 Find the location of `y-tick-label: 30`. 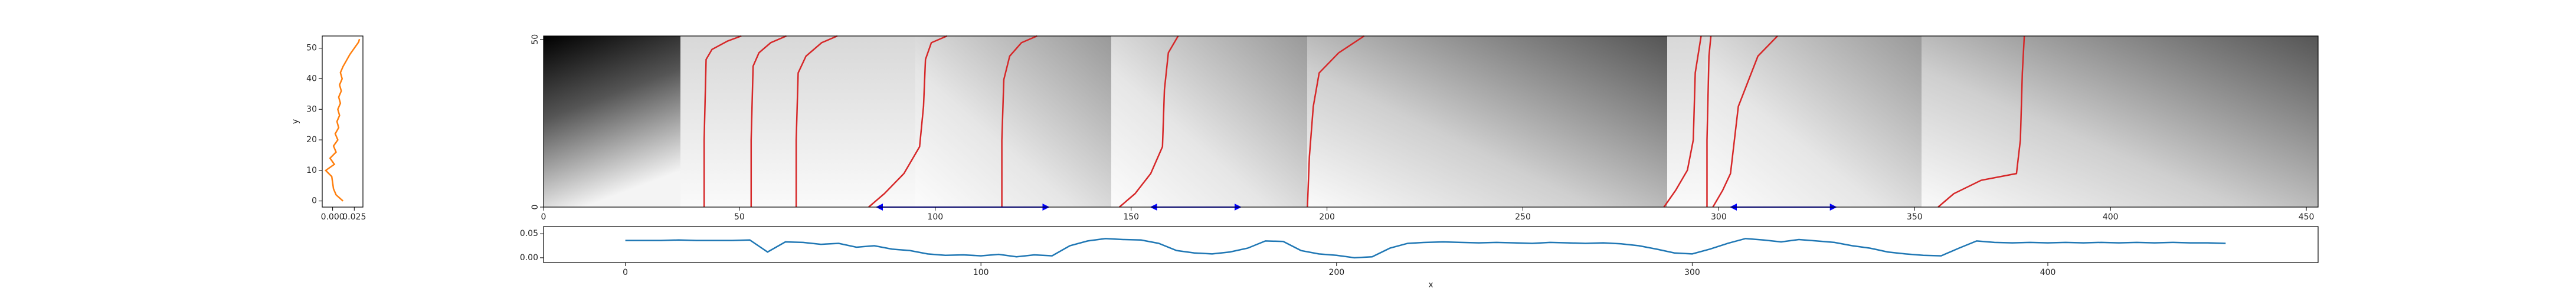

y-tick-label: 30 is located at coordinates (311, 109).